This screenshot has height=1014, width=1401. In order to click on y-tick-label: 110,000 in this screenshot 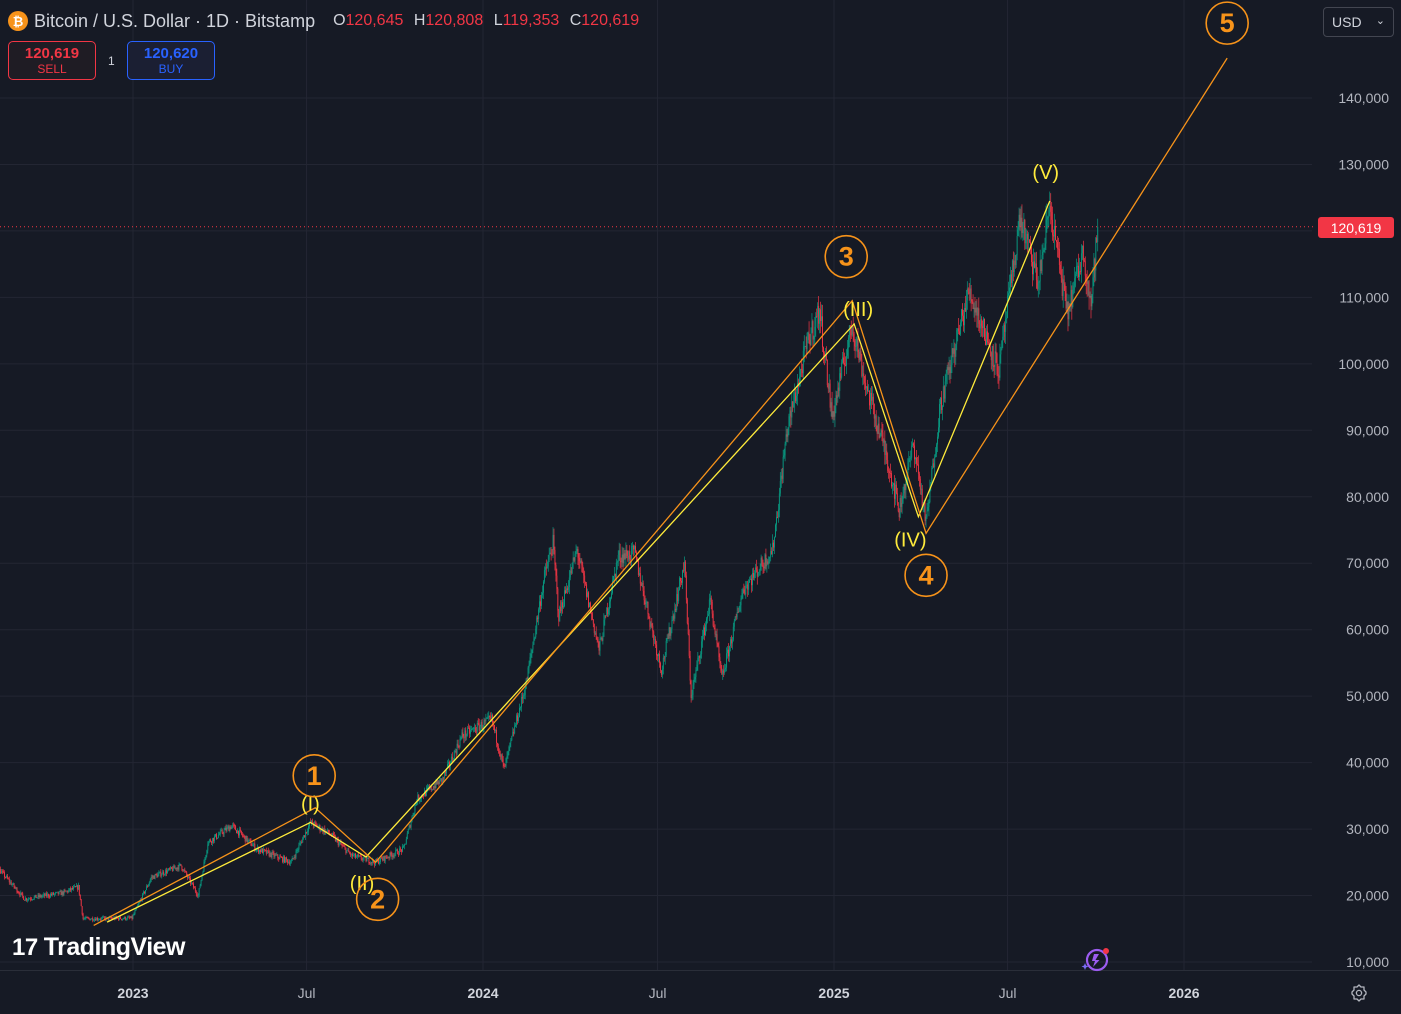, I will do `click(1364, 297)`.